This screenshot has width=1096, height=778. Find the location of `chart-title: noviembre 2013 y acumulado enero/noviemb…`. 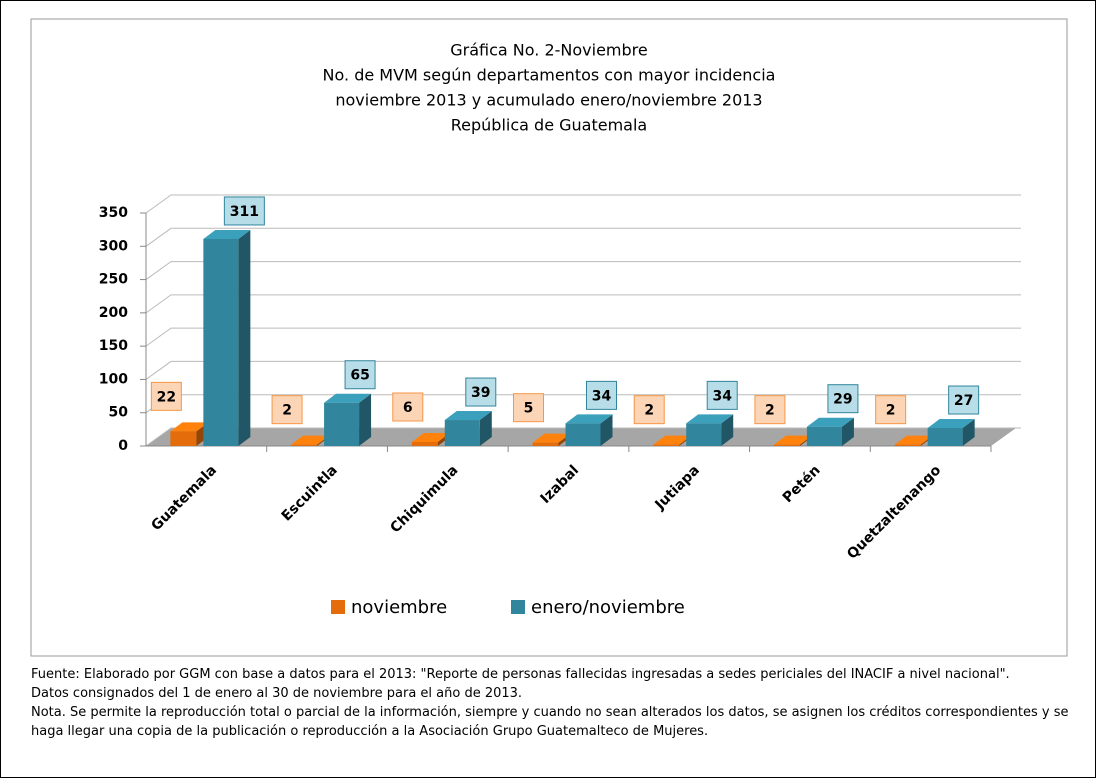

chart-title: noviembre 2013 y acumulado enero/noviemb… is located at coordinates (548, 100).